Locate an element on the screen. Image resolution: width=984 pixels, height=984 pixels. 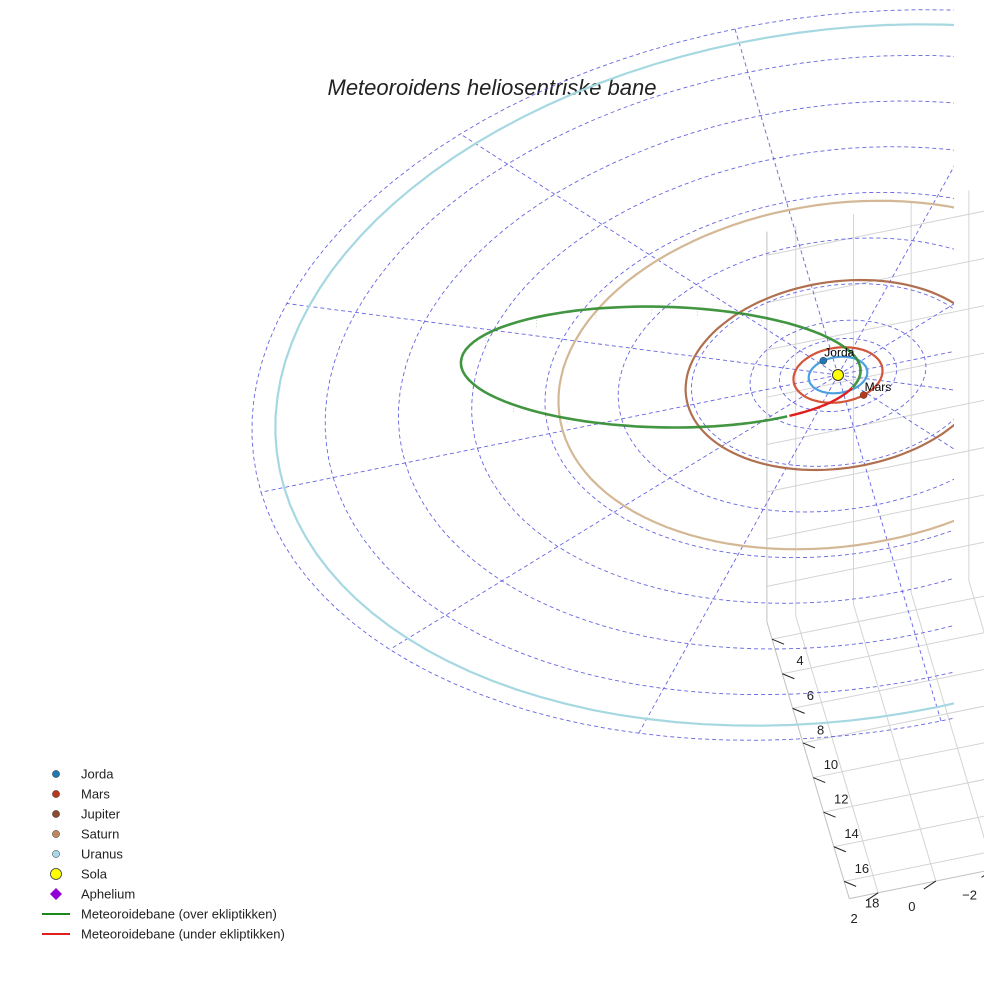
jorda-label: Jorda is located at coordinates (839, 353).